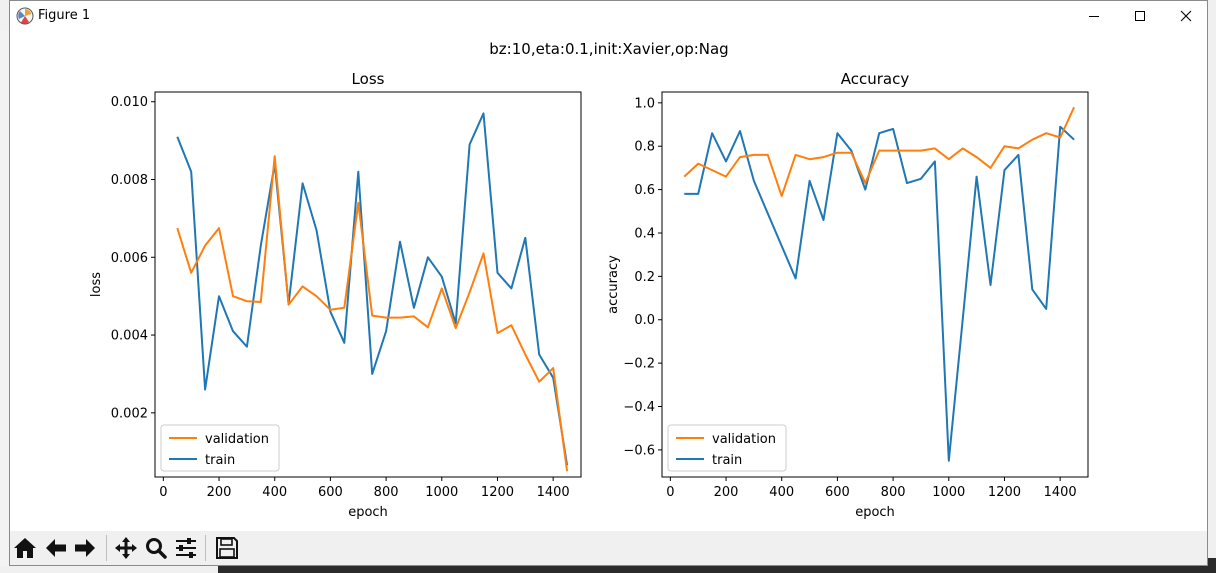 This screenshot has height=573, width=1216. I want to click on y-tick-label: 0.2, so click(644, 277).